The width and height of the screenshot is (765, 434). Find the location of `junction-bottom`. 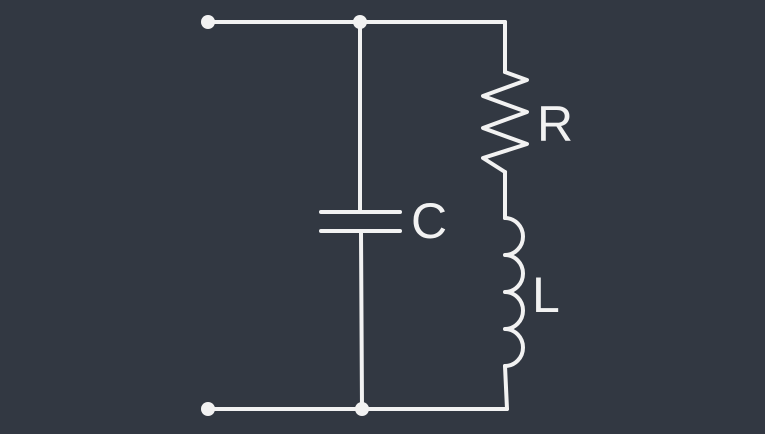

junction-bottom is located at coordinates (362, 409).